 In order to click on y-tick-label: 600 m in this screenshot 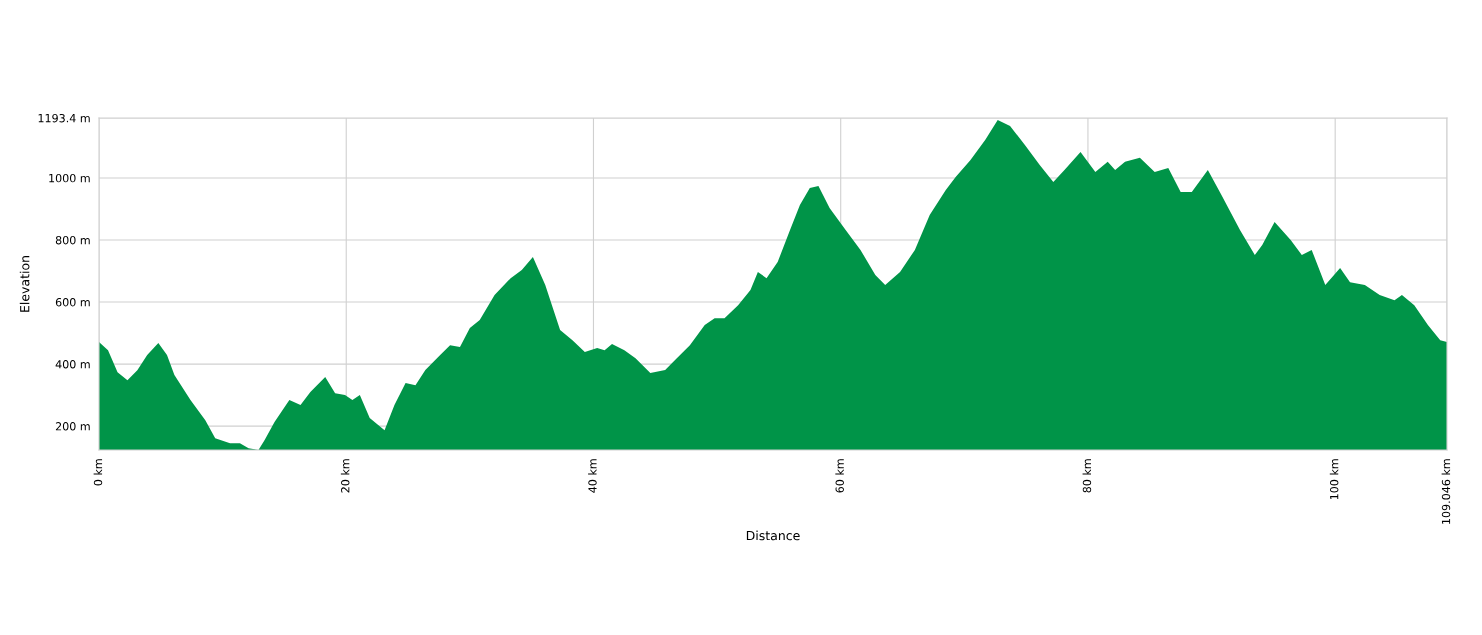, I will do `click(72, 302)`.